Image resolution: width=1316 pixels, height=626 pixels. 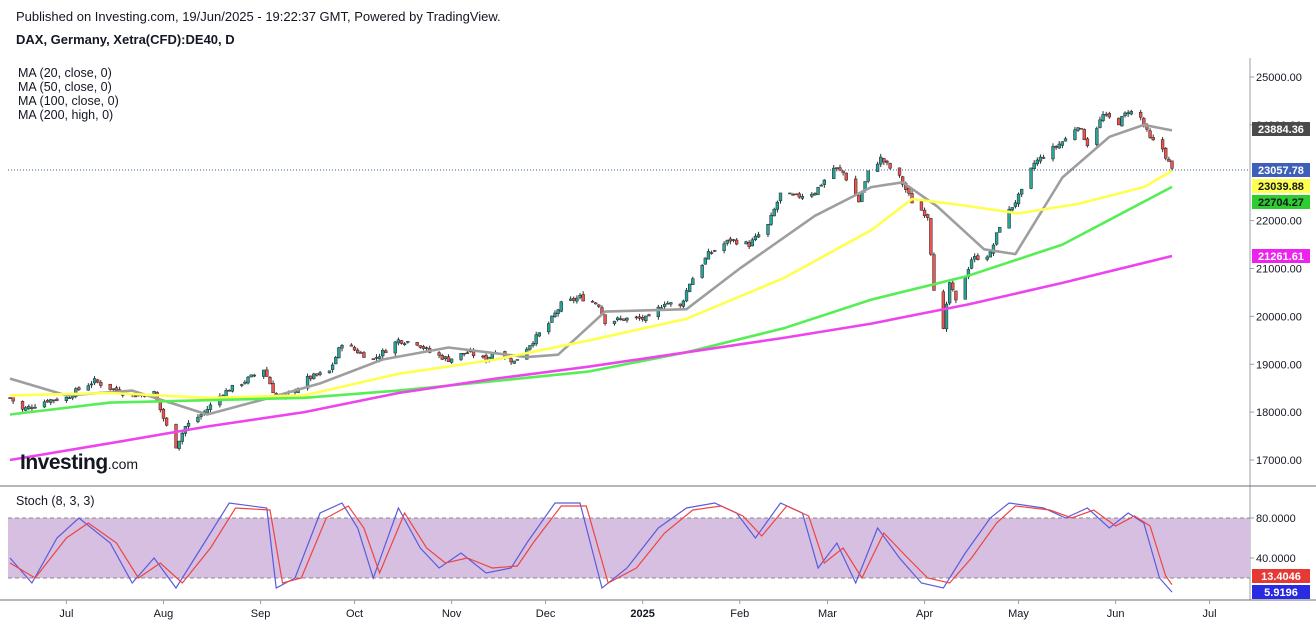 I want to click on ma20-value-badge: 23884.36, so click(x=1281, y=130).